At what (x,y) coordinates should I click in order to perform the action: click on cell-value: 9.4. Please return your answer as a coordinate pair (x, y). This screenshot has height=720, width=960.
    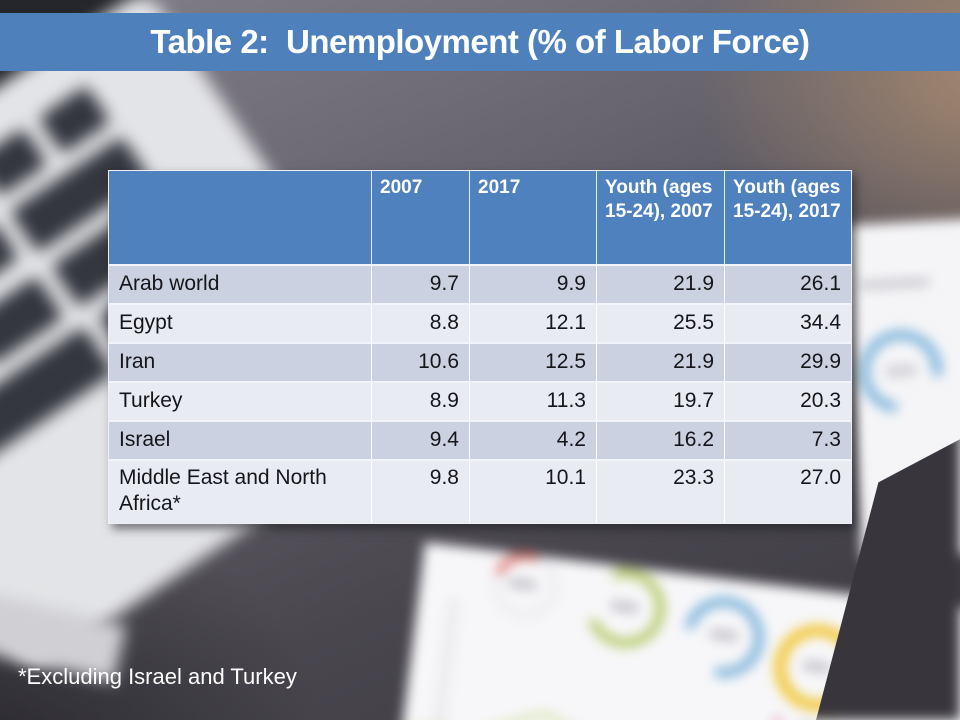
    Looking at the image, I should click on (421, 440).